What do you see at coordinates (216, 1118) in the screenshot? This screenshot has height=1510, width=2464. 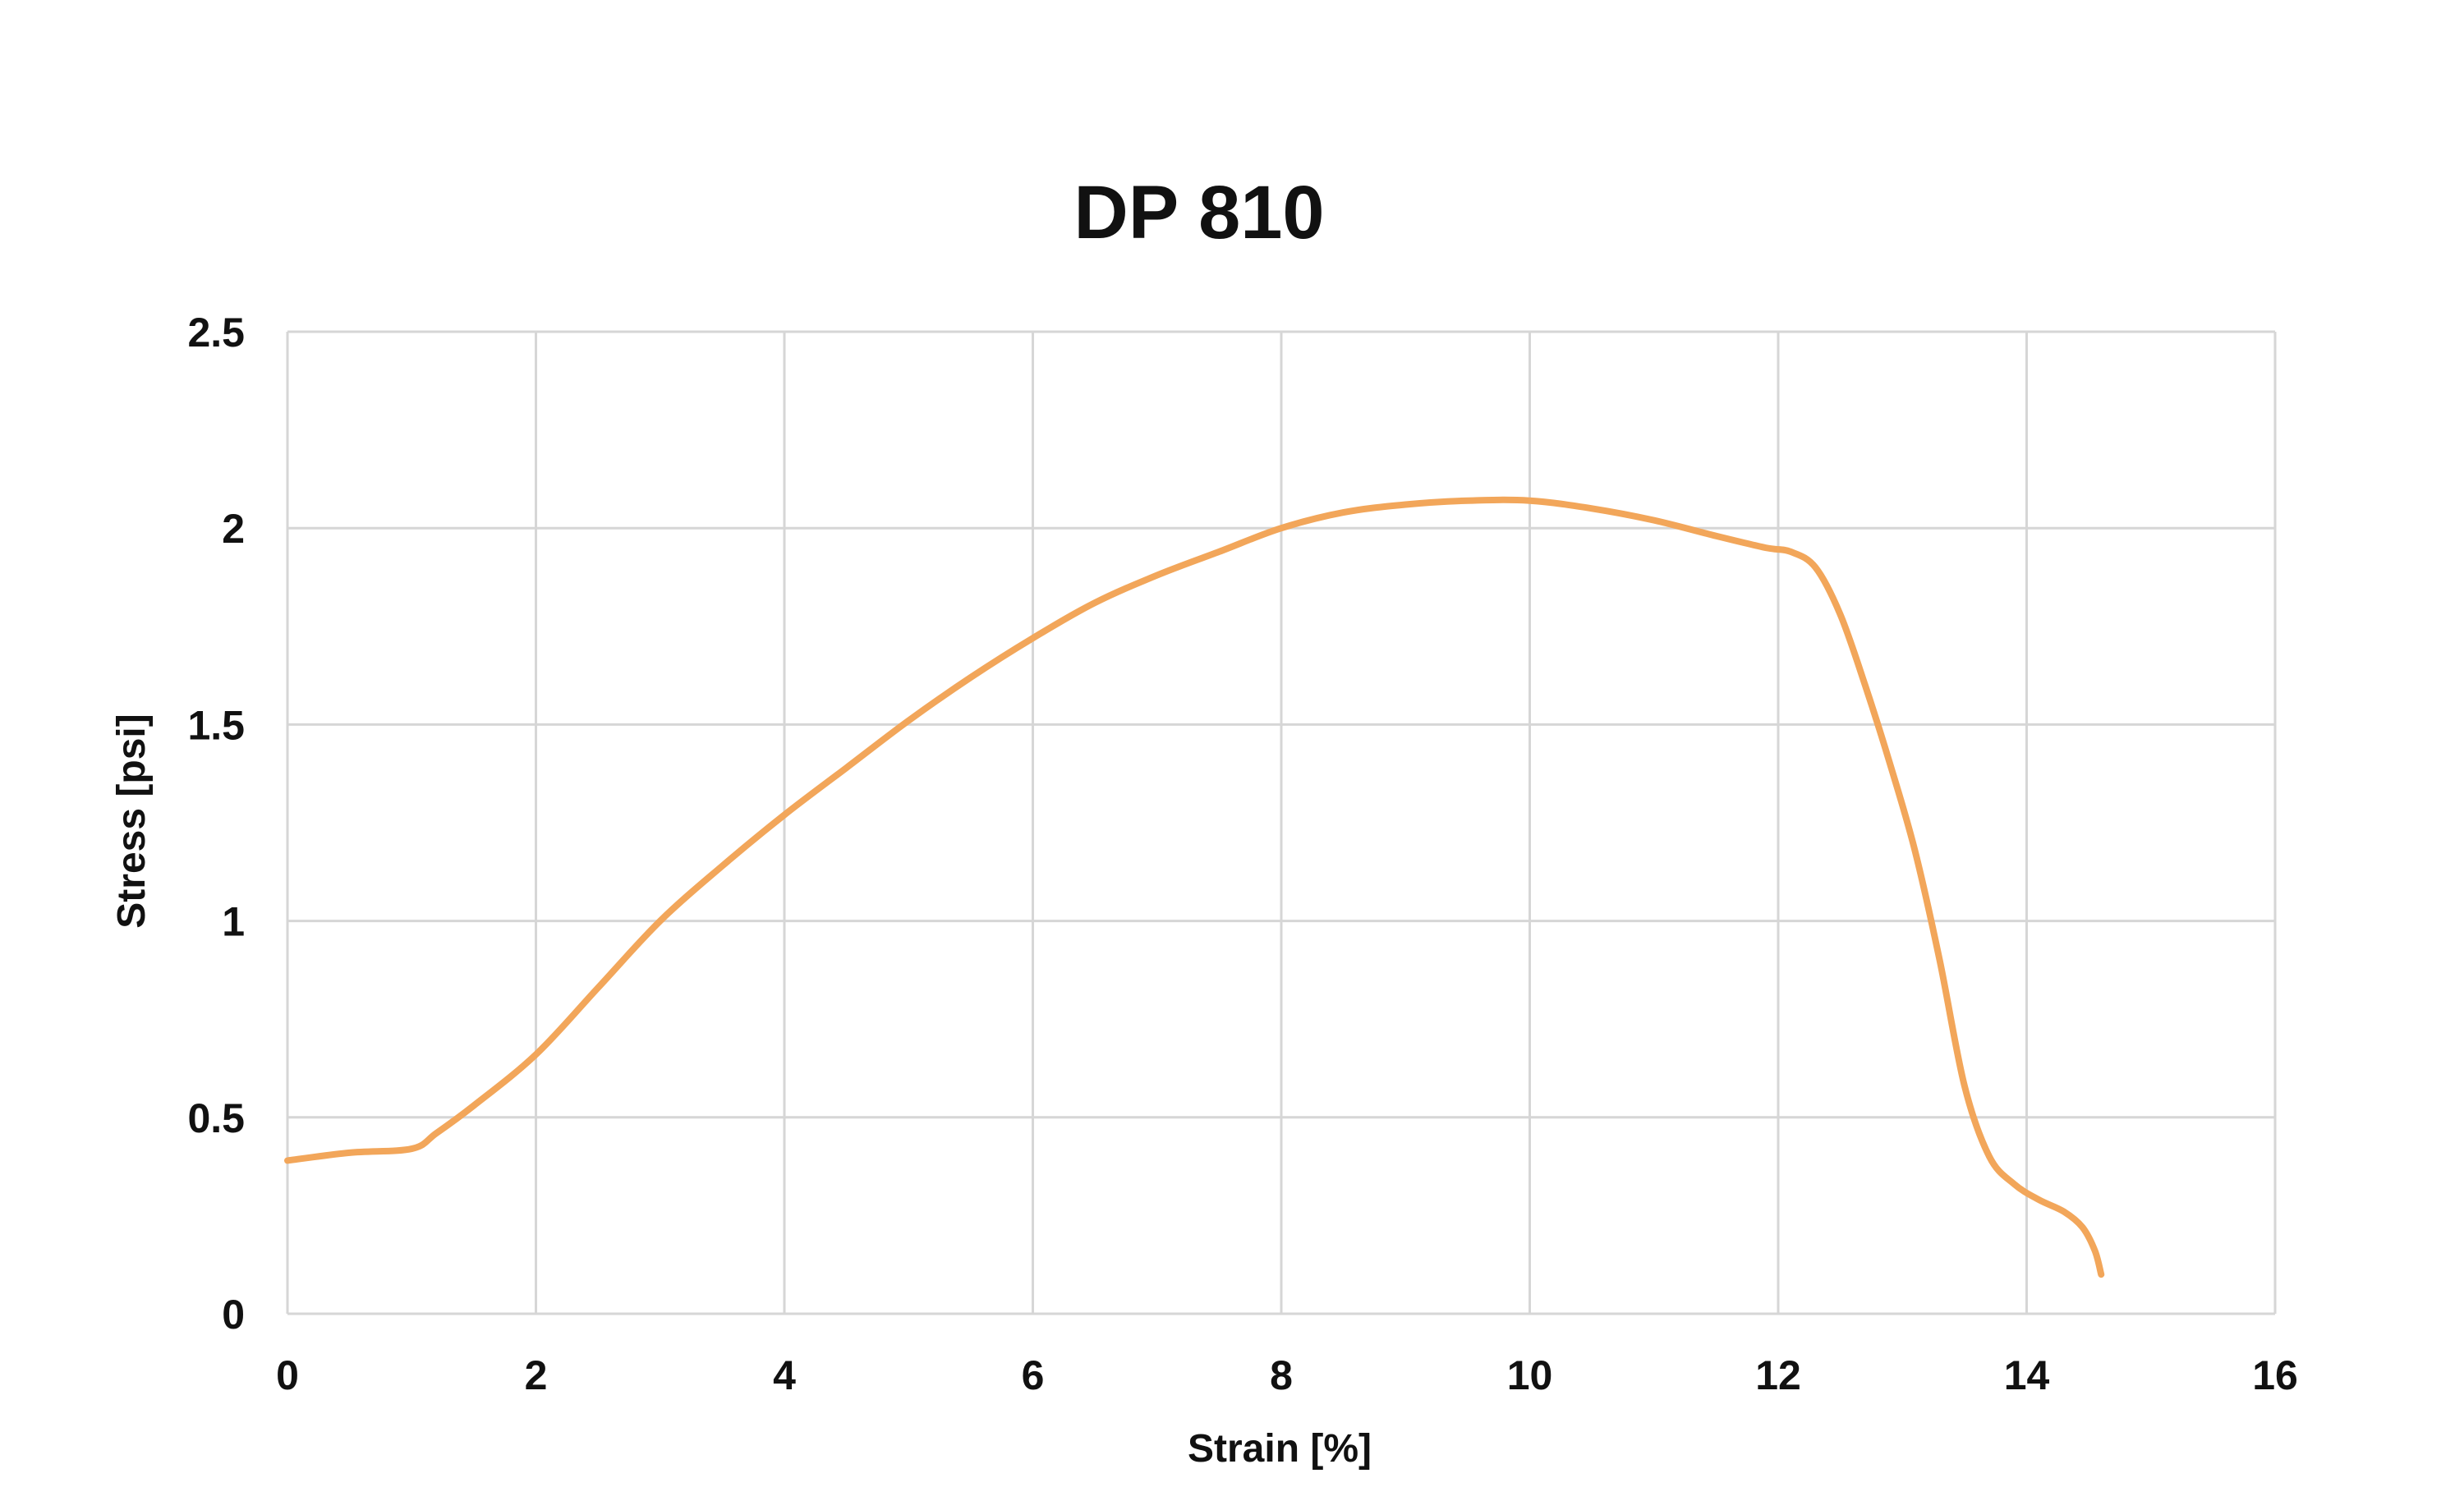 I see `y-tick-label: 0.5` at bounding box center [216, 1118].